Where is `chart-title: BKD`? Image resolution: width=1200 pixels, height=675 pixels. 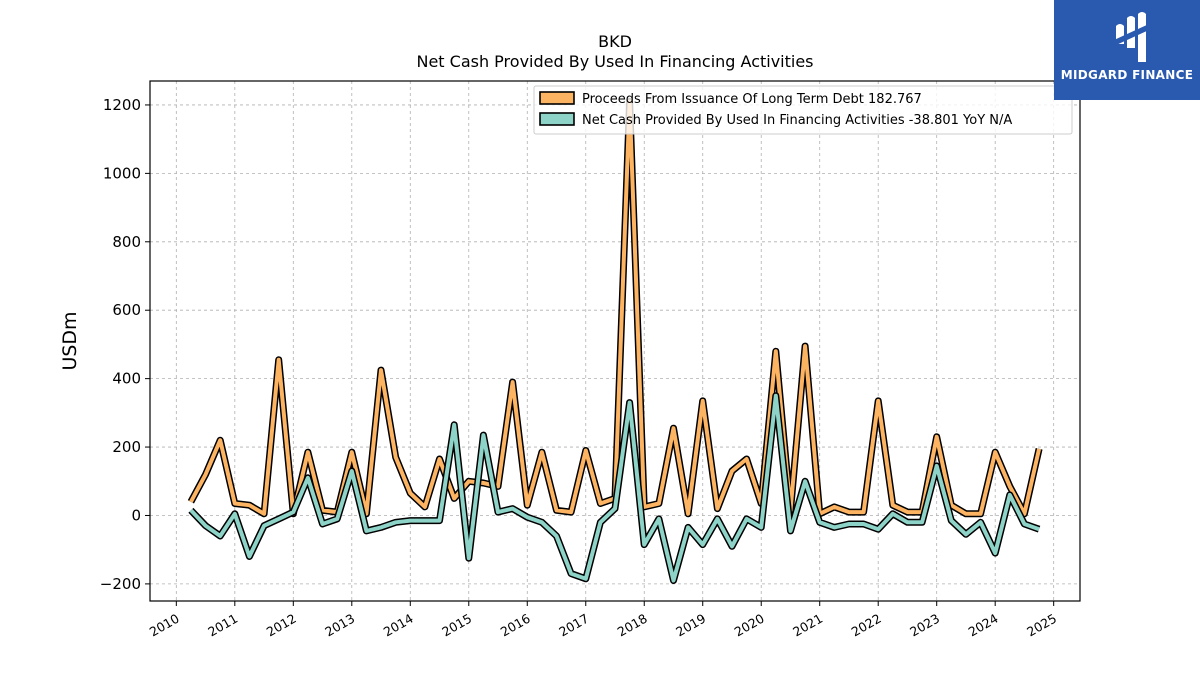
chart-title: BKD is located at coordinates (615, 41).